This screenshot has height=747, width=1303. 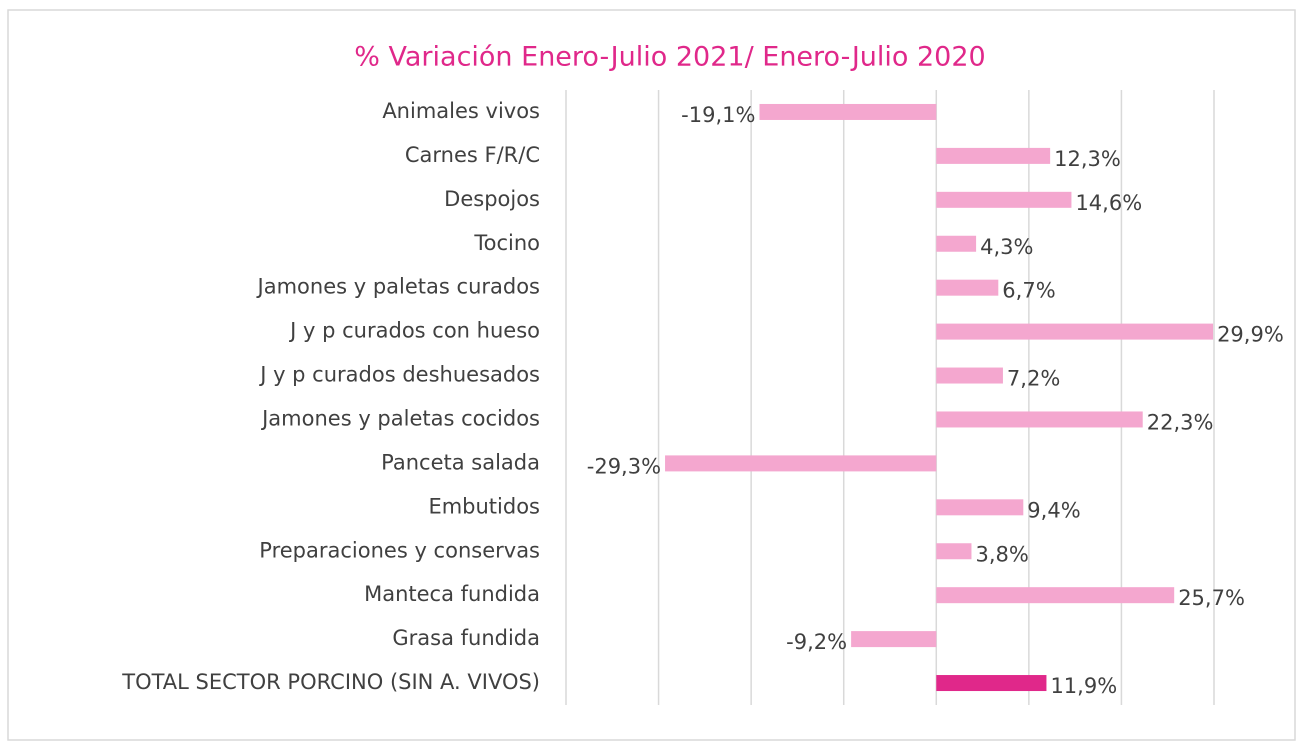 I want to click on data-label: -9,2%, so click(x=816, y=642).